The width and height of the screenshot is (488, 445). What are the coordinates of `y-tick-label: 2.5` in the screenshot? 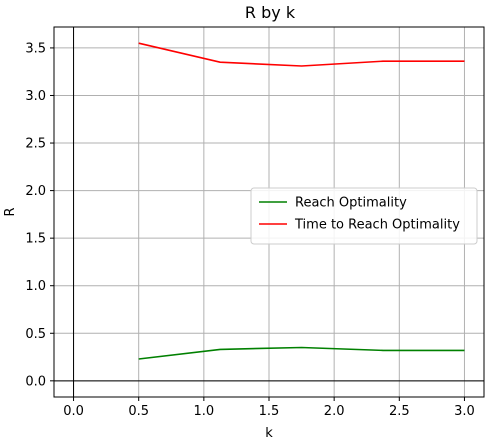 It's located at (35, 144).